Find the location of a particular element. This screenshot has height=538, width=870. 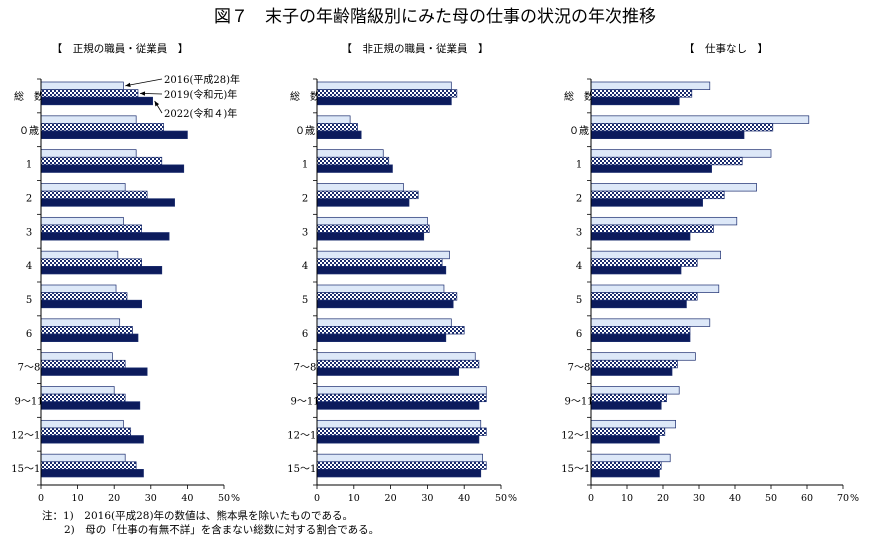

category-label: 1 is located at coordinates (579, 165).